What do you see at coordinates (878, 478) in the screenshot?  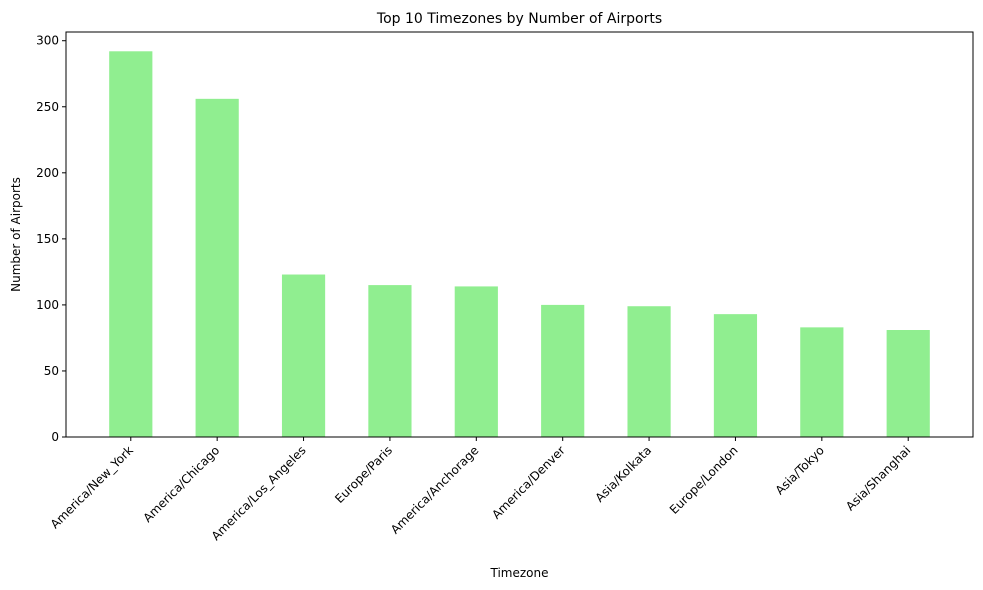 I see `x-tick-label: Asia/Shanghai` at bounding box center [878, 478].